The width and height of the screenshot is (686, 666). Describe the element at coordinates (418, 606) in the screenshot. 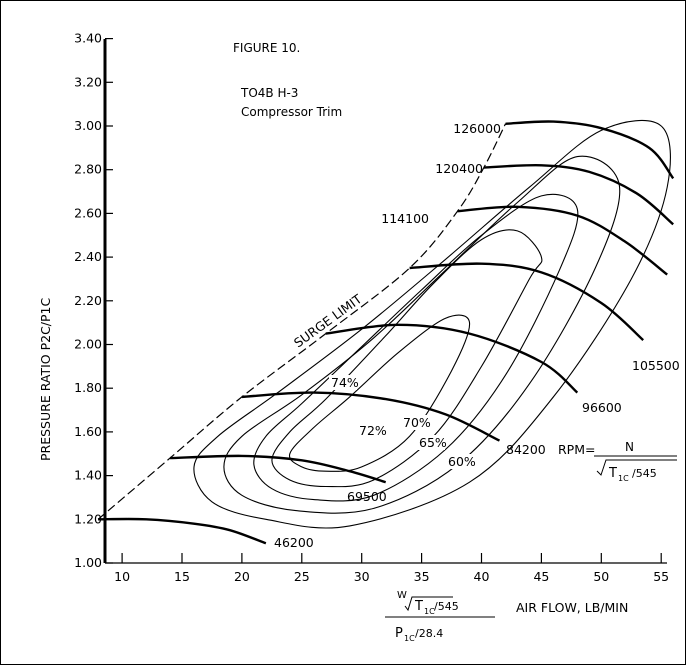

I see `xf-num-radicand: T` at that location.